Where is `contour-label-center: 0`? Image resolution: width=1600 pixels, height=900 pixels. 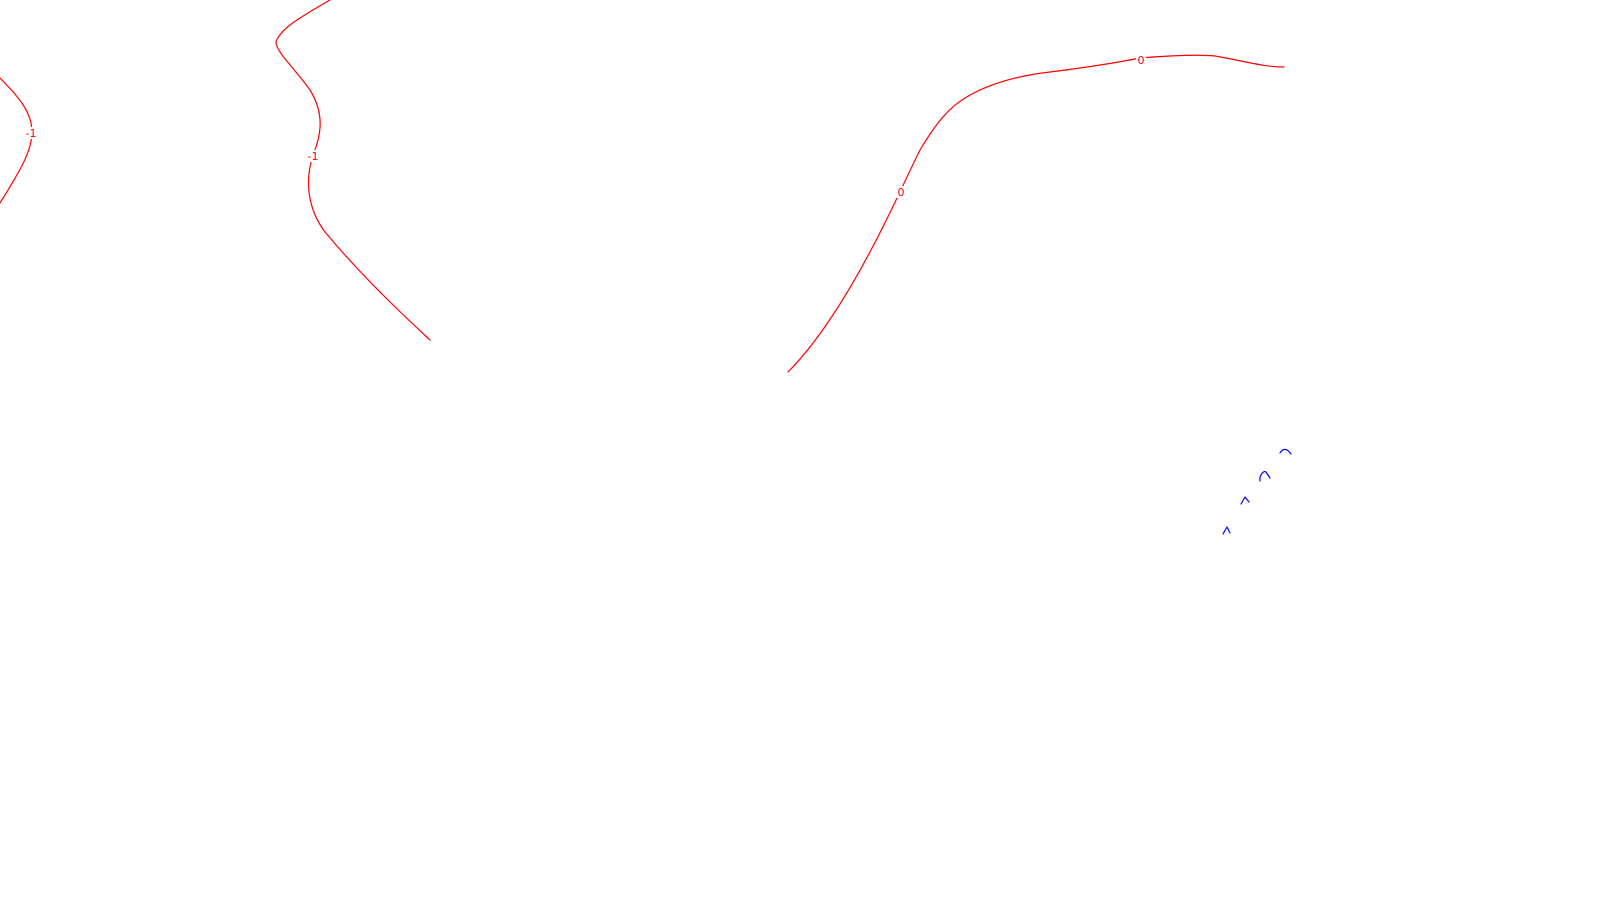
contour-label-center: 0 is located at coordinates (901, 192).